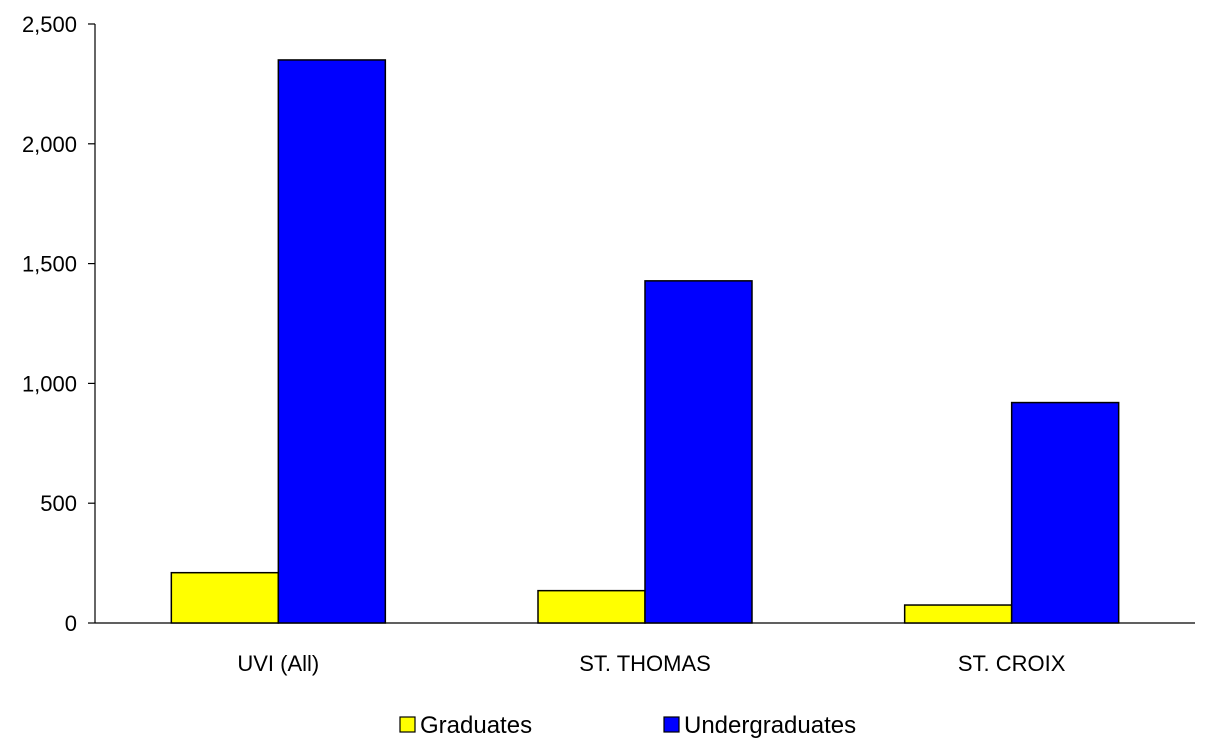 Image resolution: width=1207 pixels, height=744 pixels. What do you see at coordinates (770, 725) in the screenshot?
I see `legend-label-undergraduates: Undergraduates` at bounding box center [770, 725].